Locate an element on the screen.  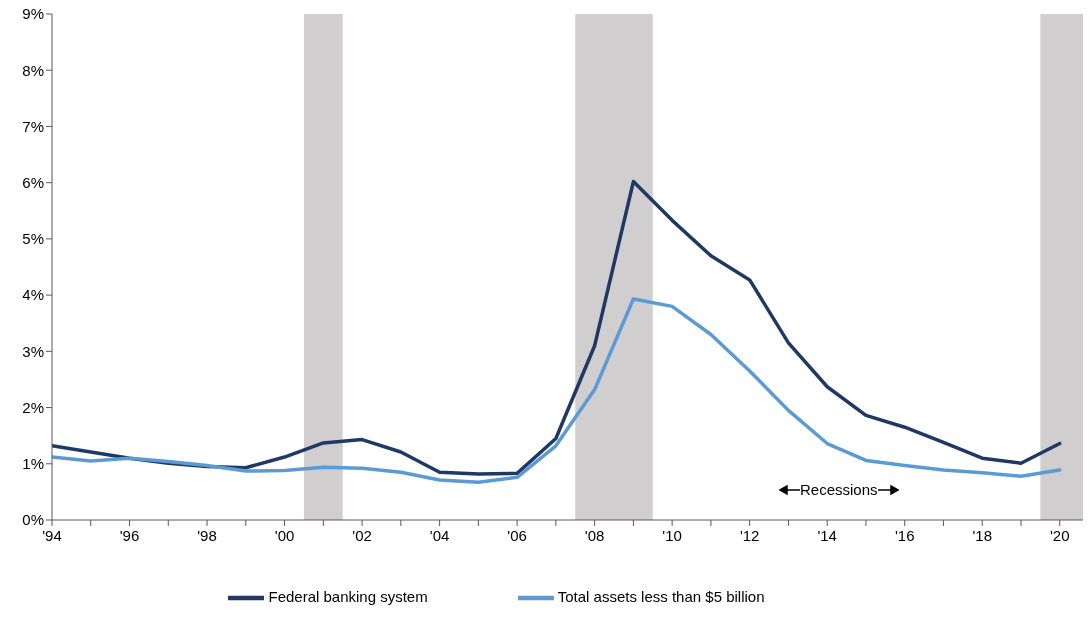
x-tick-label: '94 is located at coordinates (52, 535).